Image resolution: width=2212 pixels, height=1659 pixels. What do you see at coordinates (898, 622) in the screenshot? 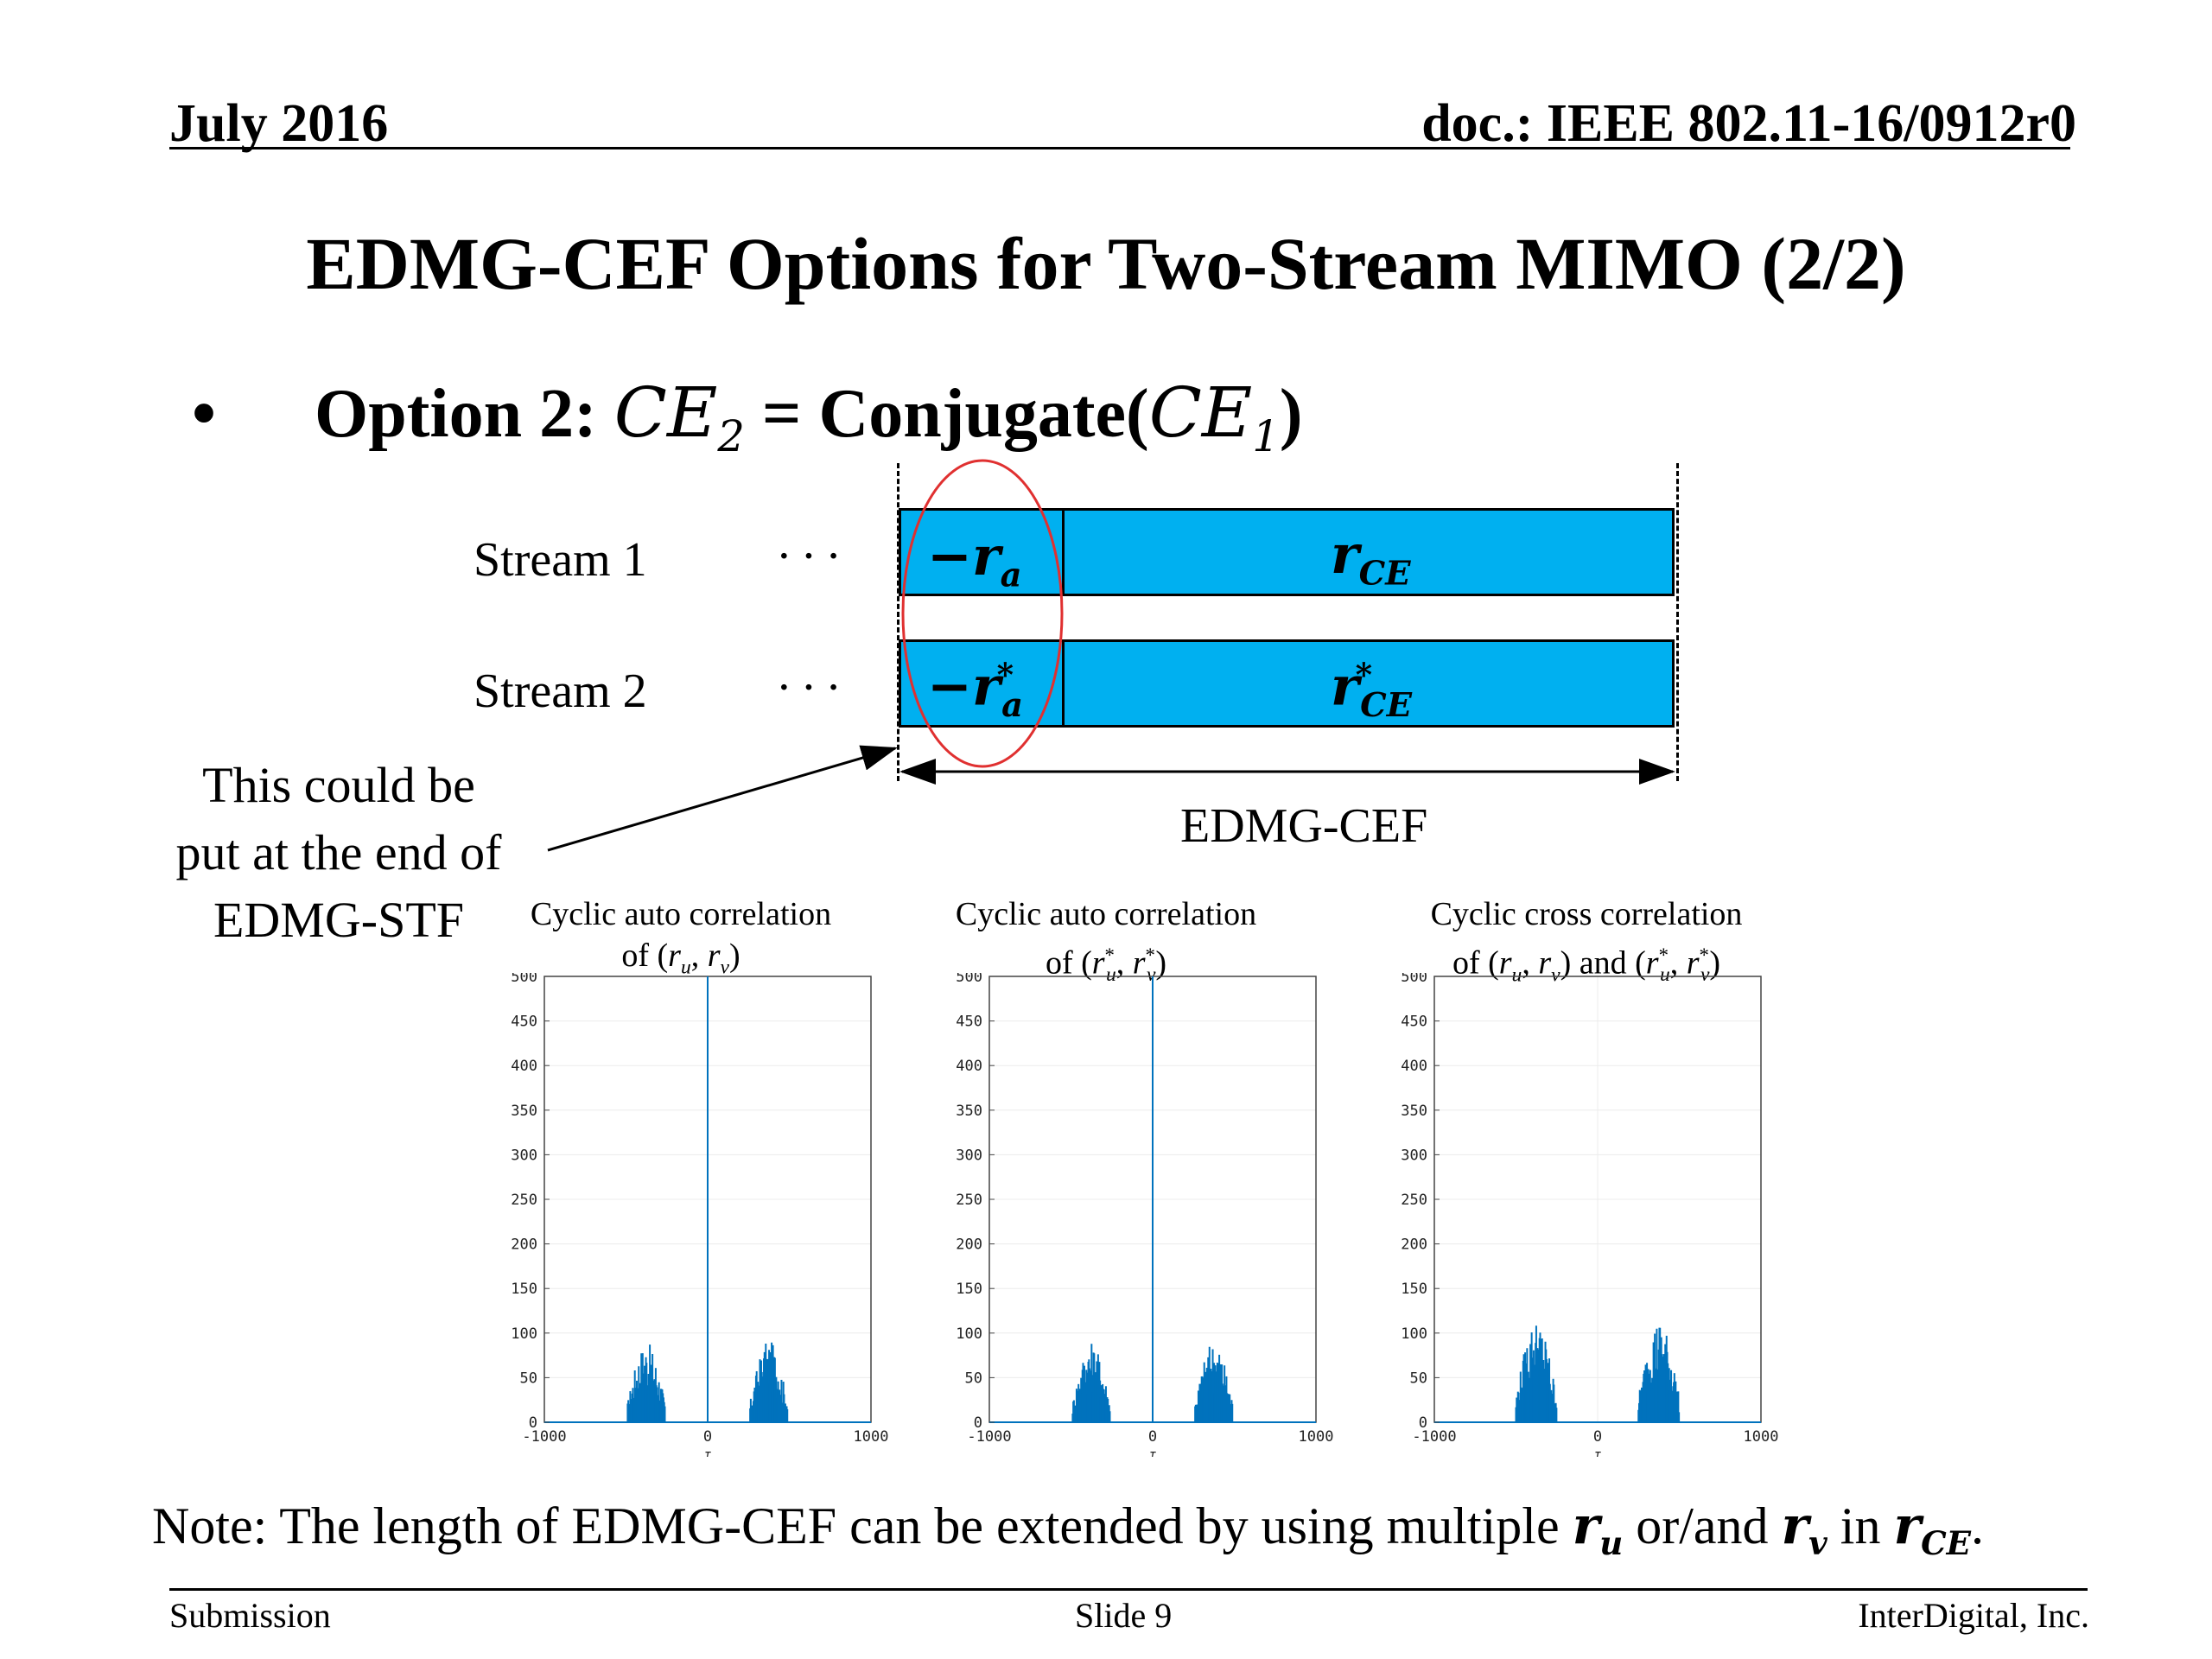
I see `cef-left-boundary` at bounding box center [898, 622].